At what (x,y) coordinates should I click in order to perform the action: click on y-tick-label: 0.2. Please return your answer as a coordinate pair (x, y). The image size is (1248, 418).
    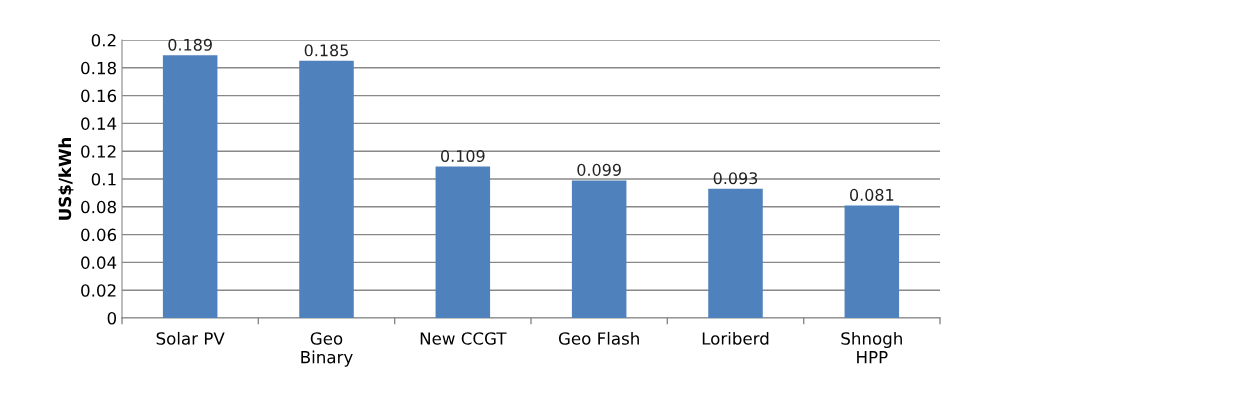
    Looking at the image, I should click on (103, 40).